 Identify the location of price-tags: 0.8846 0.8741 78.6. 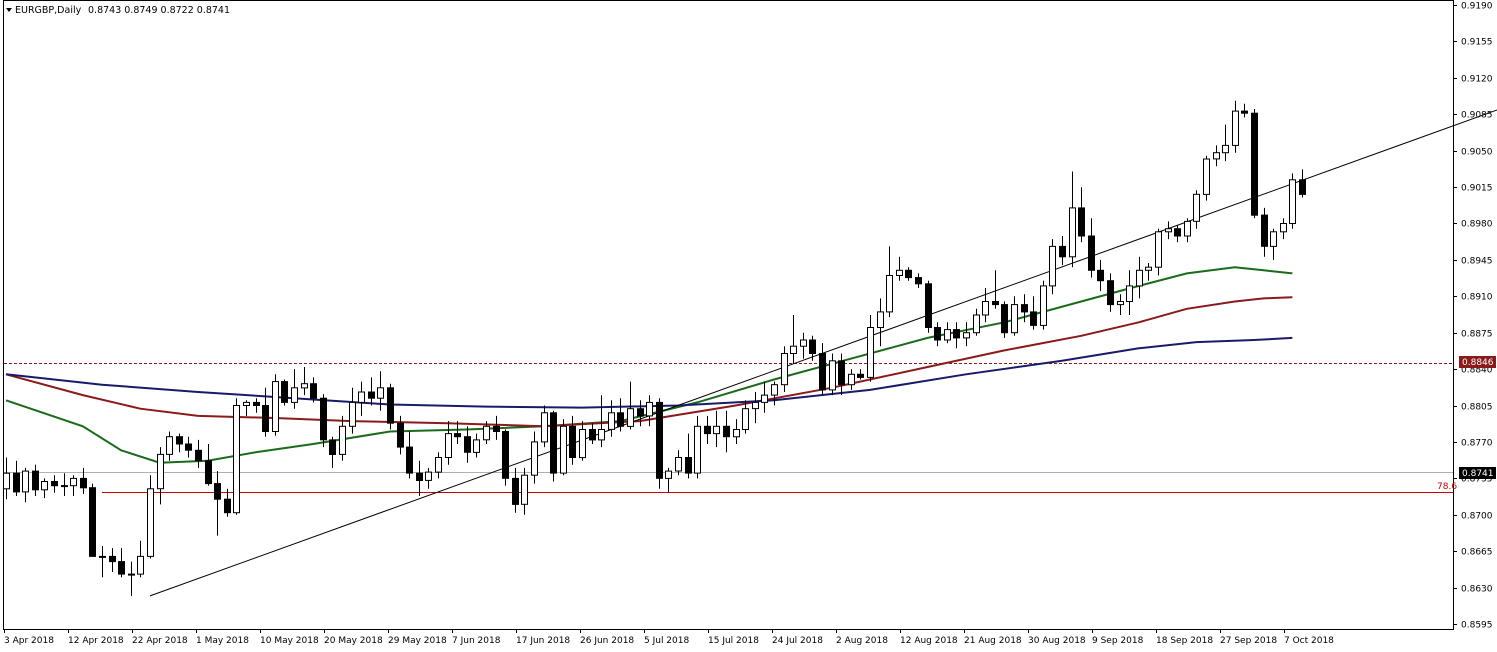
(1466, 424).